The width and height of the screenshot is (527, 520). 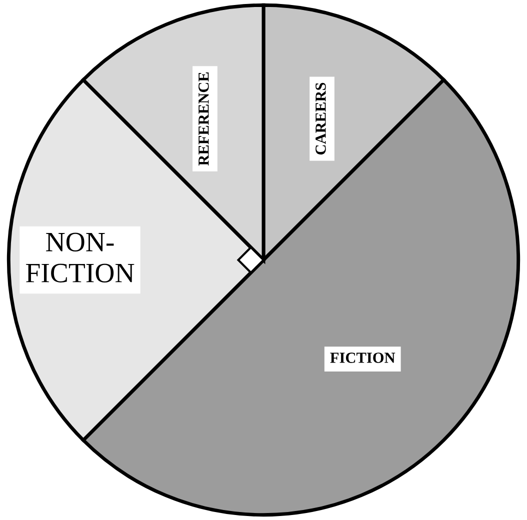 What do you see at coordinates (363, 357) in the screenshot?
I see `slice-label: FICTION` at bounding box center [363, 357].